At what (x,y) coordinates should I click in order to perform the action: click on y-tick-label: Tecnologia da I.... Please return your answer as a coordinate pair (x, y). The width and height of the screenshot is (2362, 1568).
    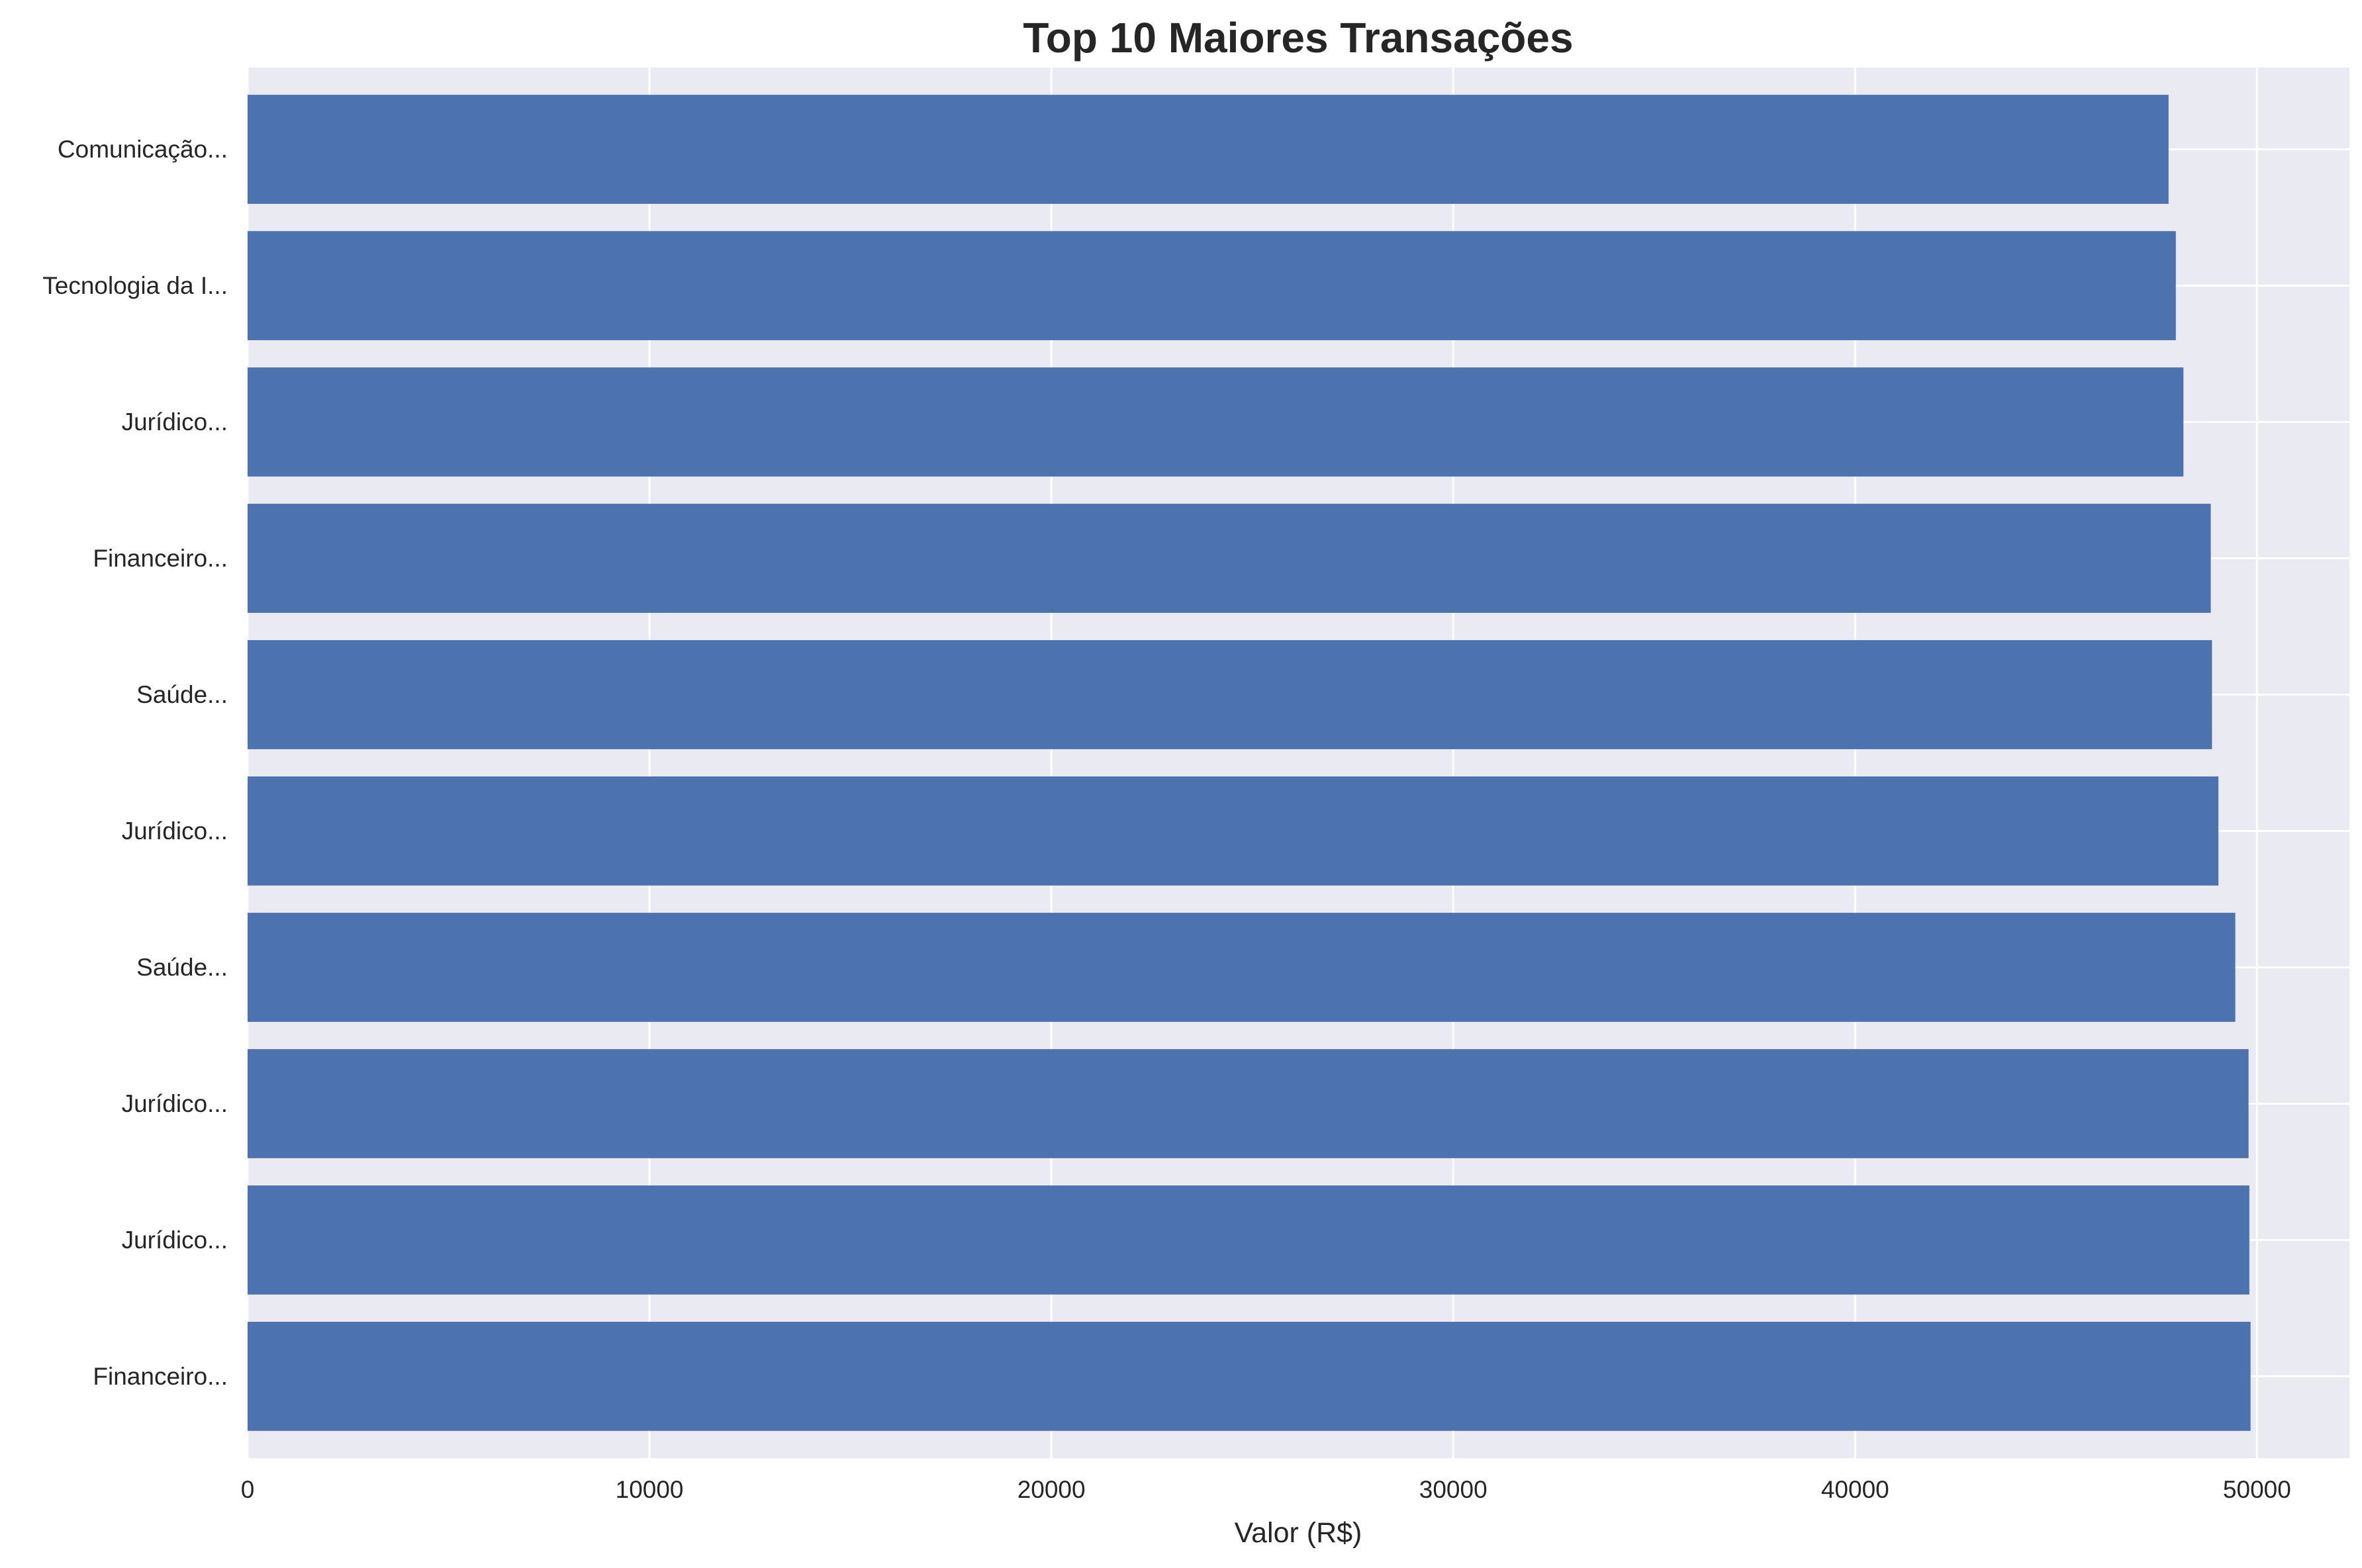
    Looking at the image, I should click on (135, 285).